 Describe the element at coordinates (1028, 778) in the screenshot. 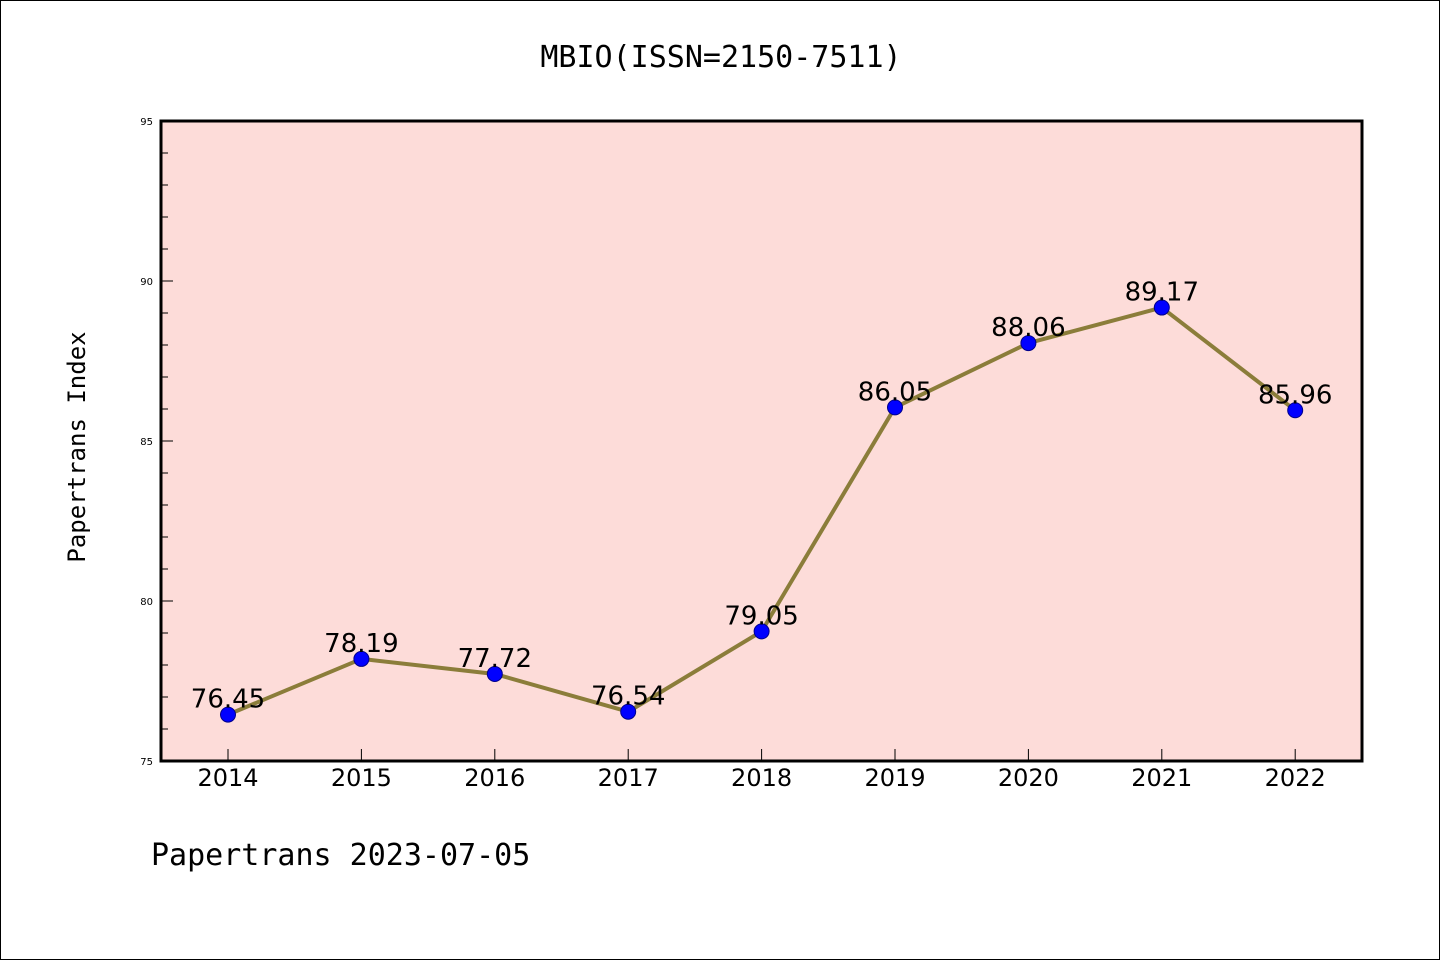

I see `x-tick-label: 2020` at that location.